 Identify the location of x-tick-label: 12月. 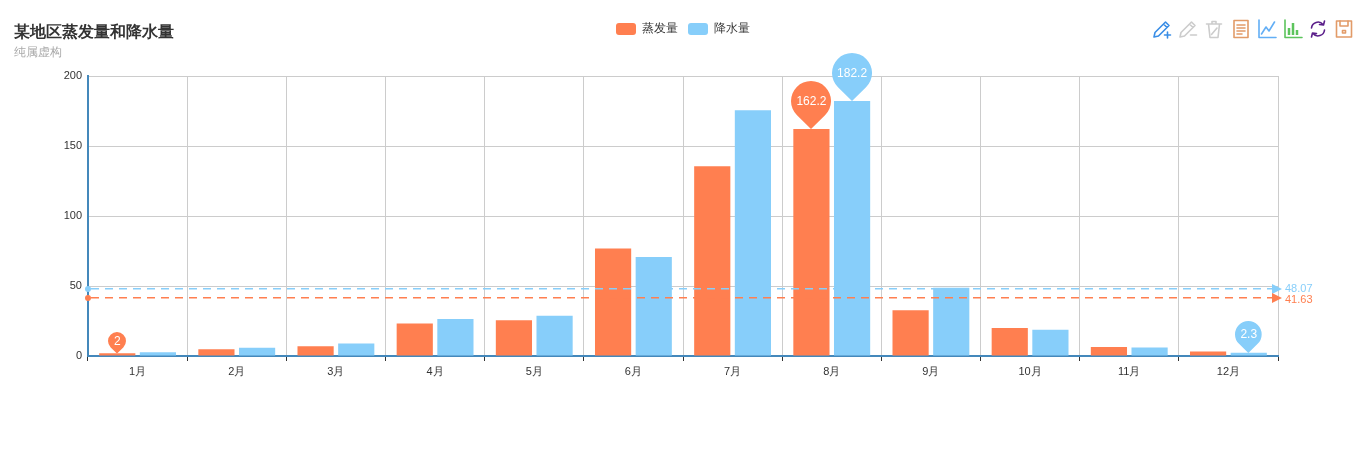
(1228, 370).